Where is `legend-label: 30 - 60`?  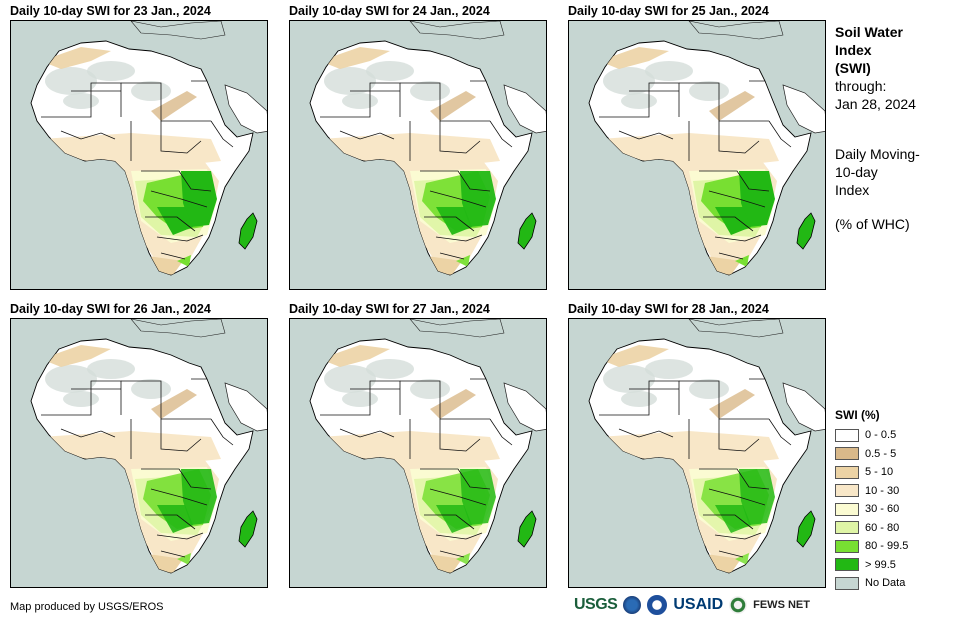 legend-label: 30 - 60 is located at coordinates (882, 509).